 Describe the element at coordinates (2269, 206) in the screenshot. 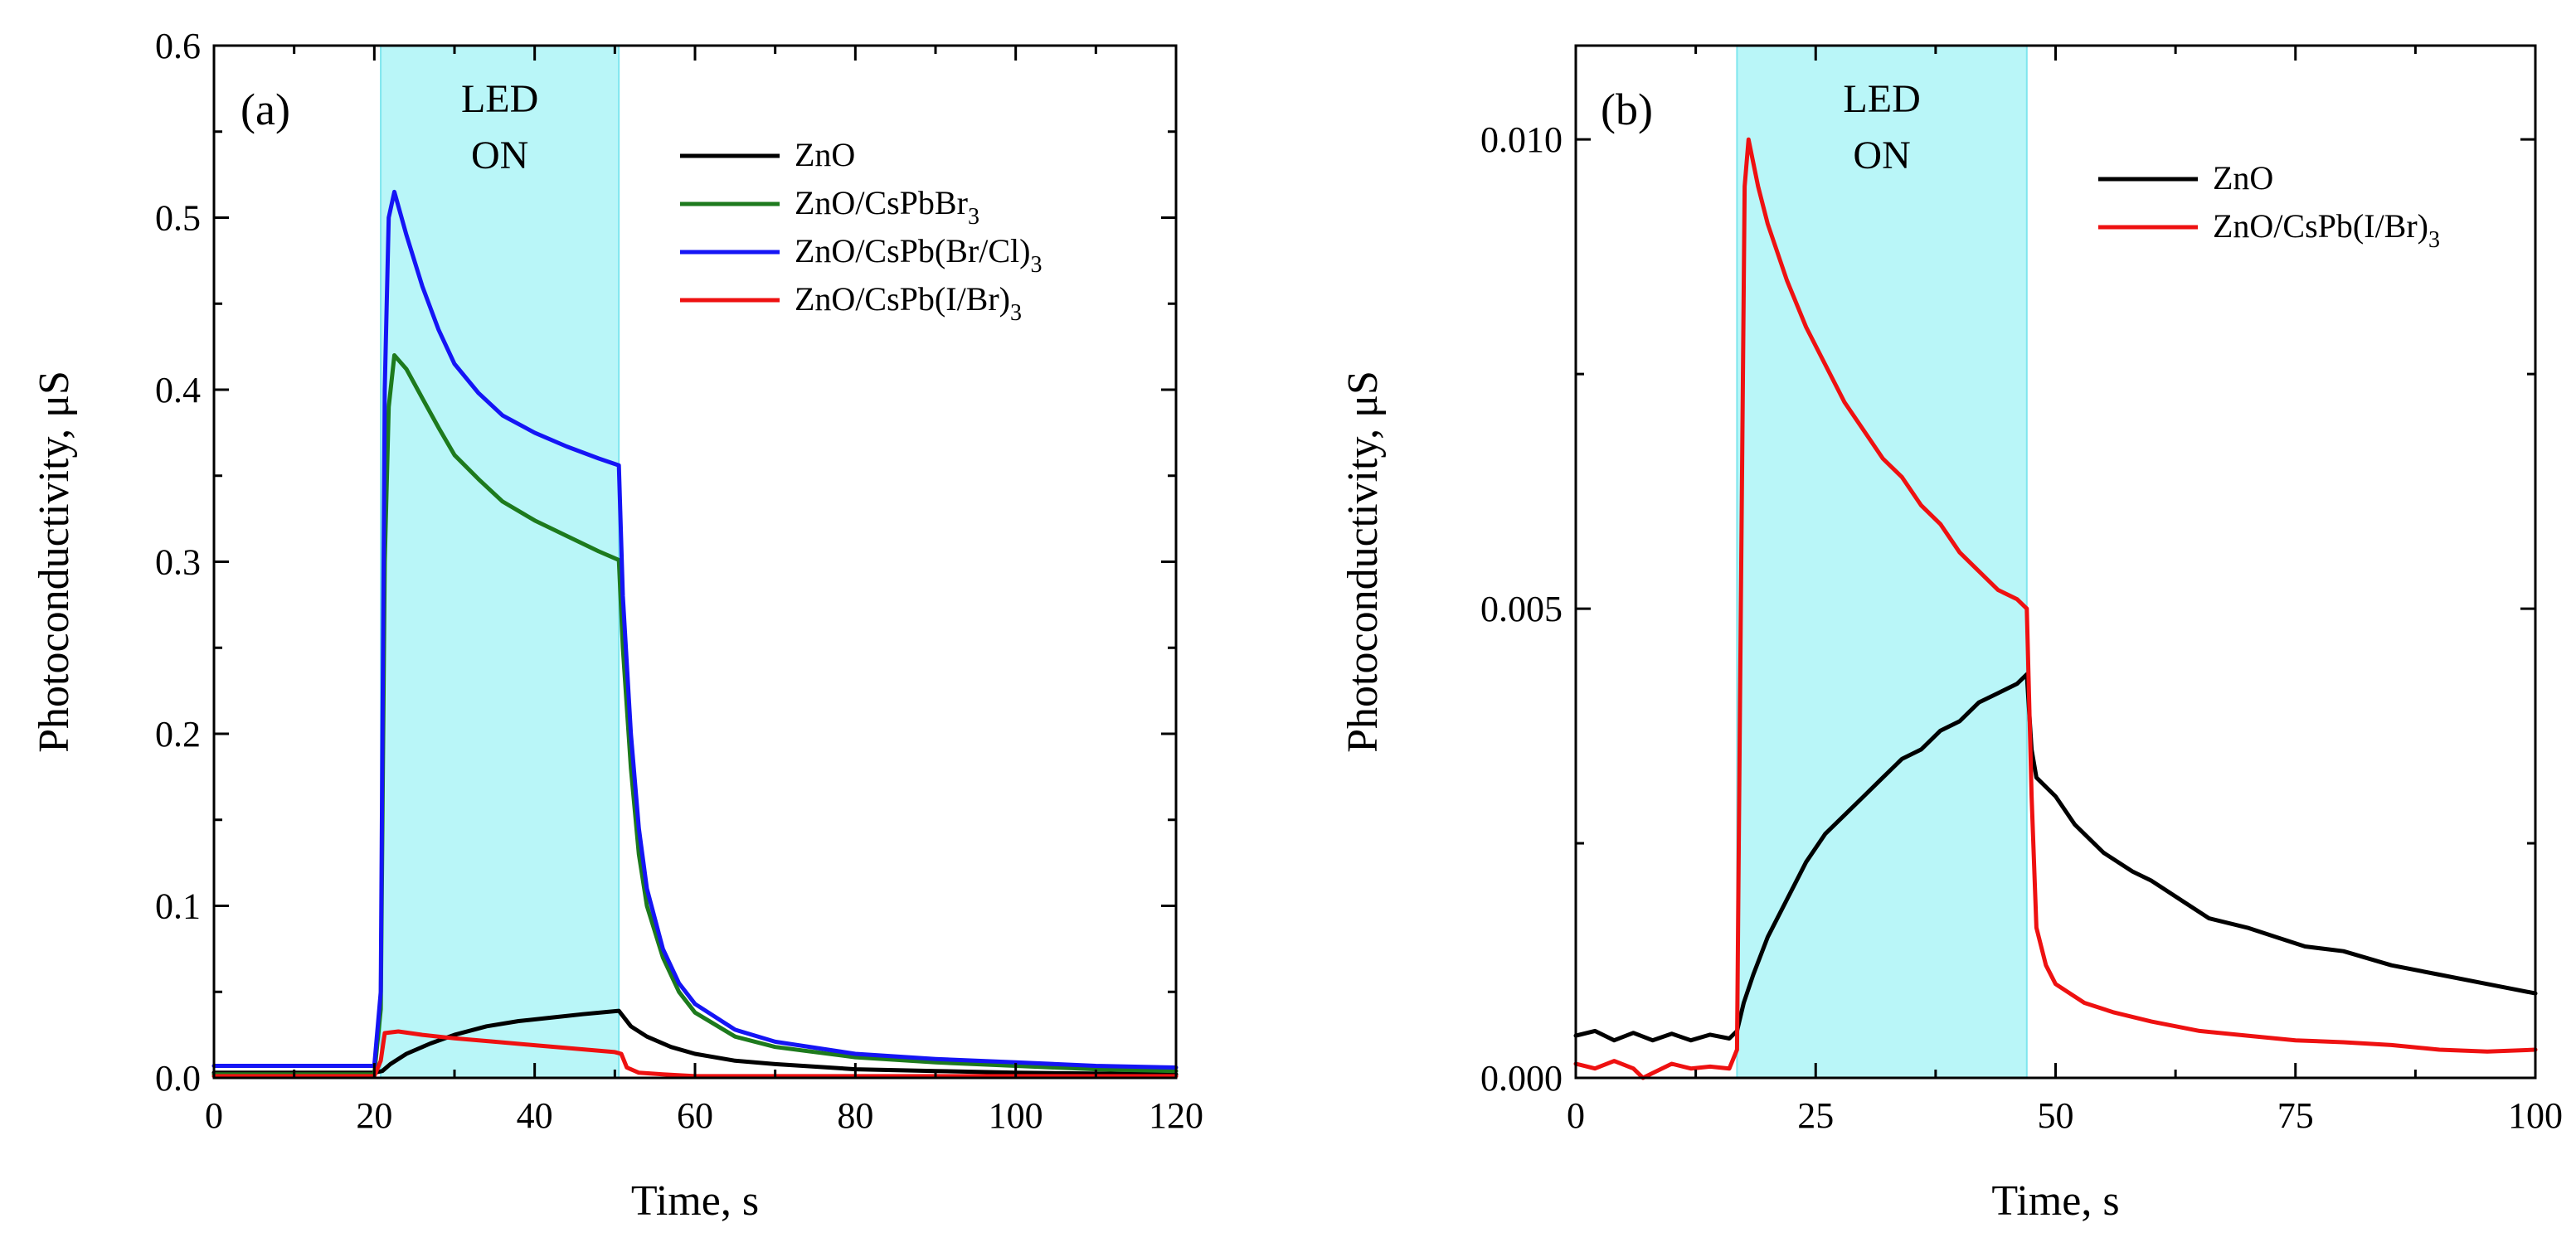

I see `legend: ZnO ZnO/CsPb(I/Br)3` at that location.